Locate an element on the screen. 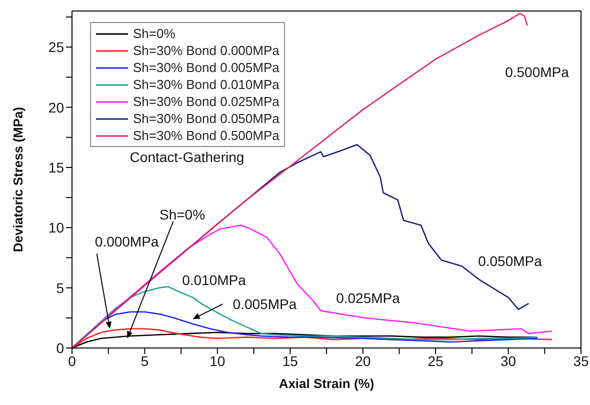 Image resolution: width=590 pixels, height=405 pixels. x-tick-label: 20 is located at coordinates (363, 360).